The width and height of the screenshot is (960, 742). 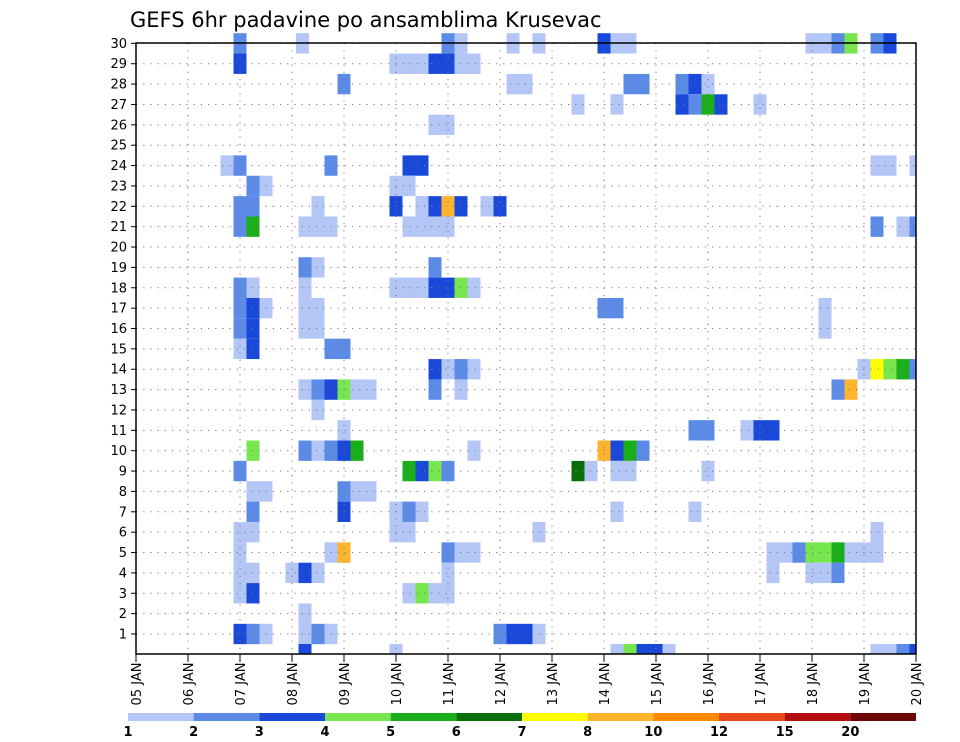 What do you see at coordinates (118, 268) in the screenshot?
I see `y-tick-label: 19` at bounding box center [118, 268].